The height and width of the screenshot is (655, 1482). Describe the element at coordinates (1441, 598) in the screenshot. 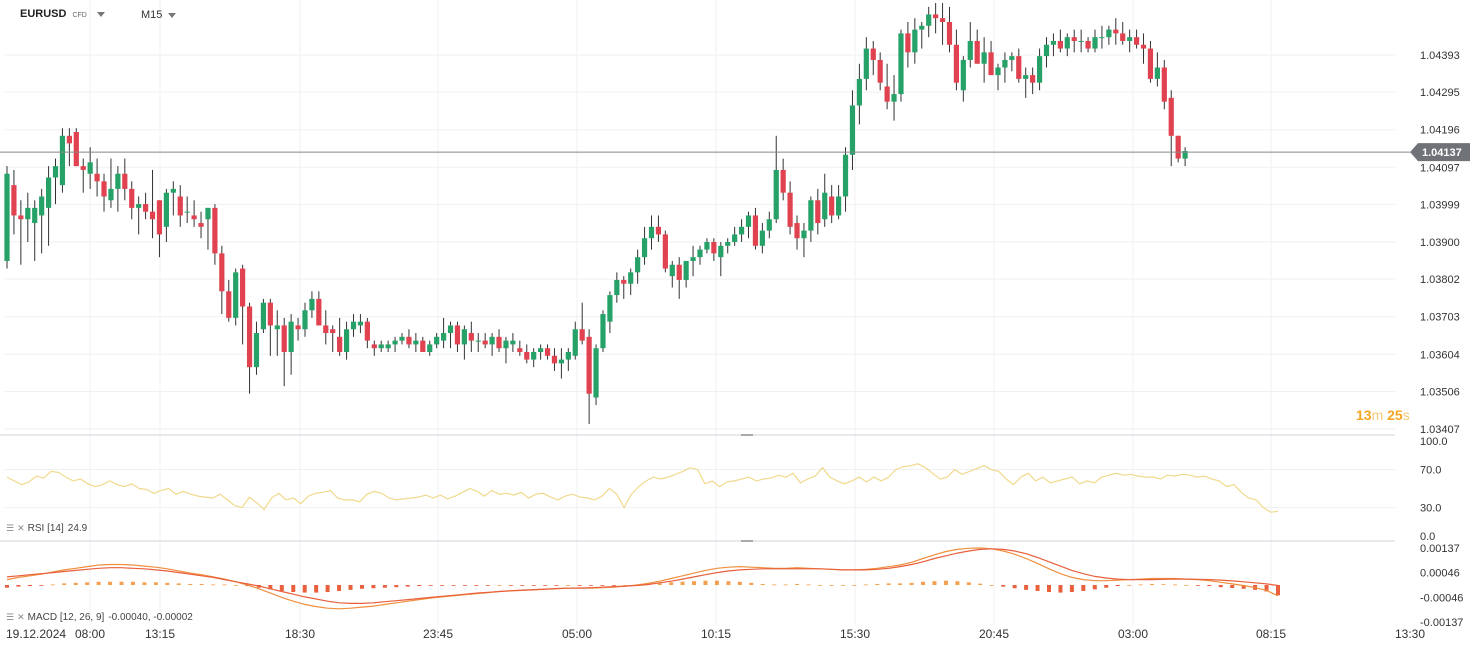

I see `macd-tick-label: -0.00046` at that location.